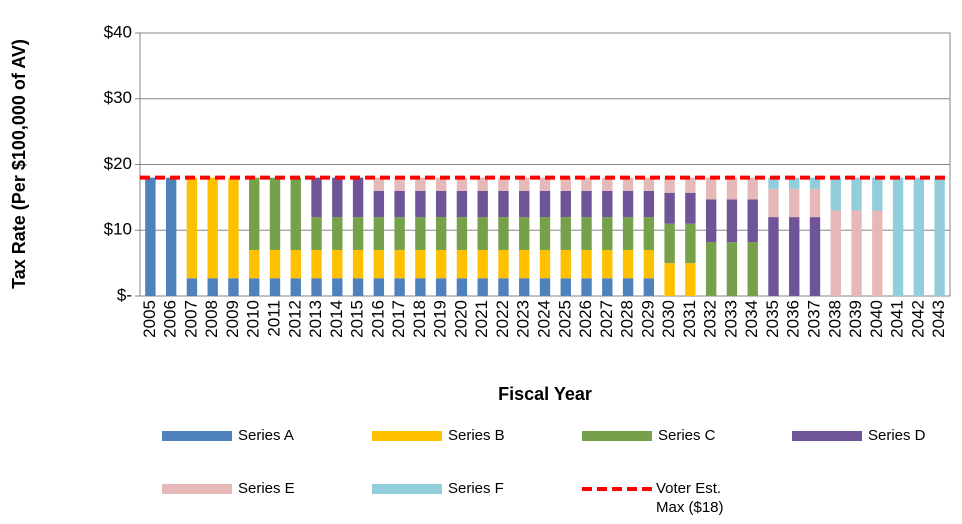  Describe the element at coordinates (357, 319) in the screenshot. I see `x-tick-label: 2015` at that location.